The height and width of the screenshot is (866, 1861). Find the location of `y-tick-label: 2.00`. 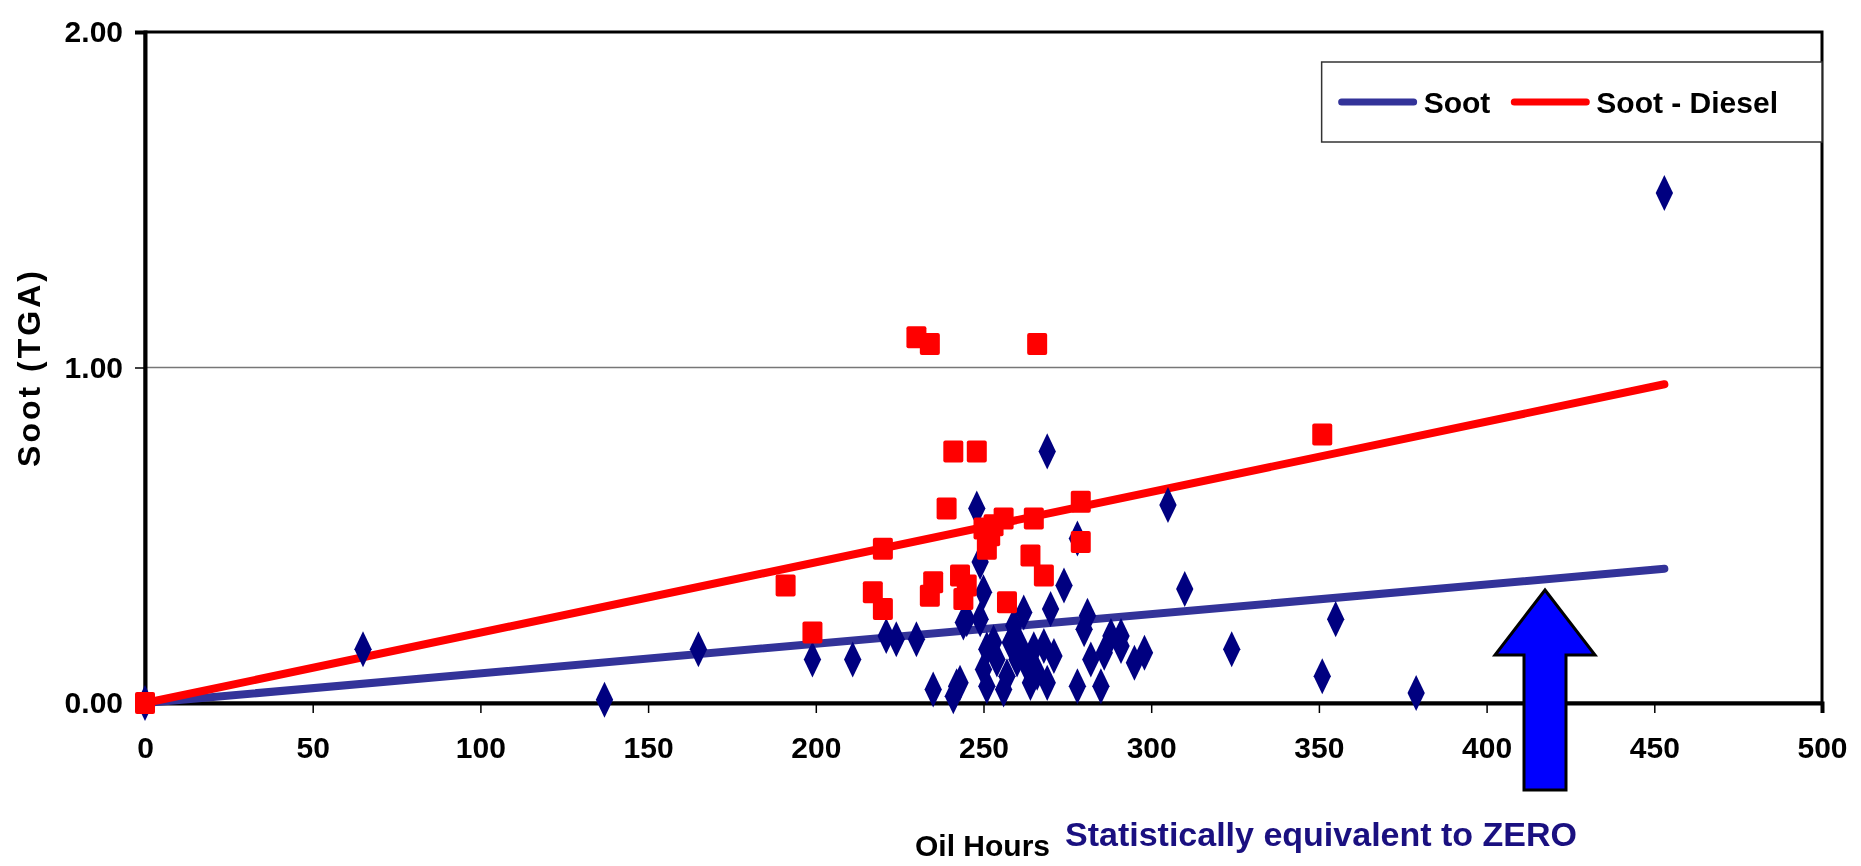

y-tick-label: 2.00 is located at coordinates (93, 32).